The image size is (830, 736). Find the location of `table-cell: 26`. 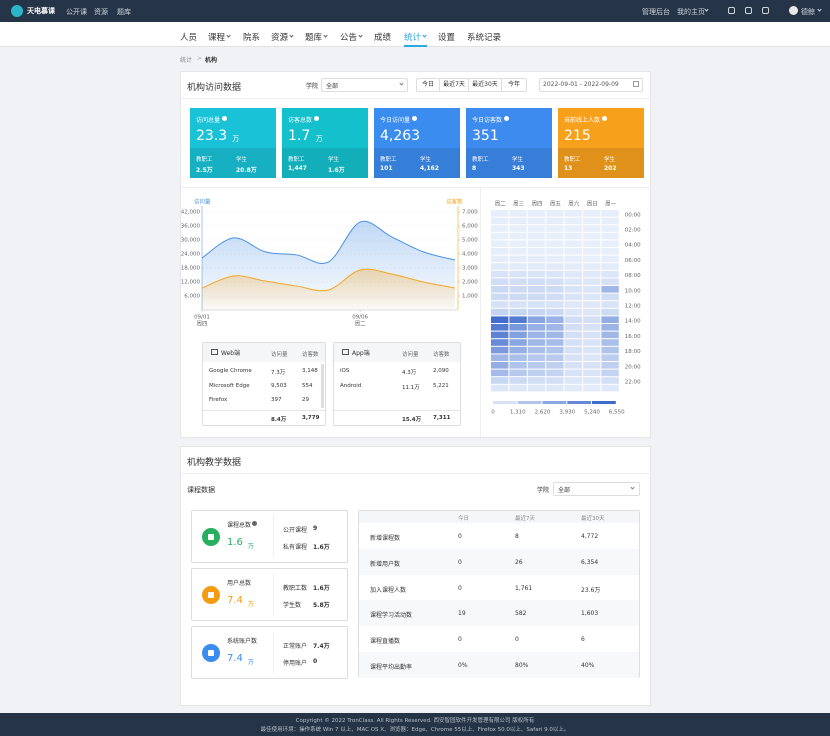

table-cell: 26 is located at coordinates (519, 562).